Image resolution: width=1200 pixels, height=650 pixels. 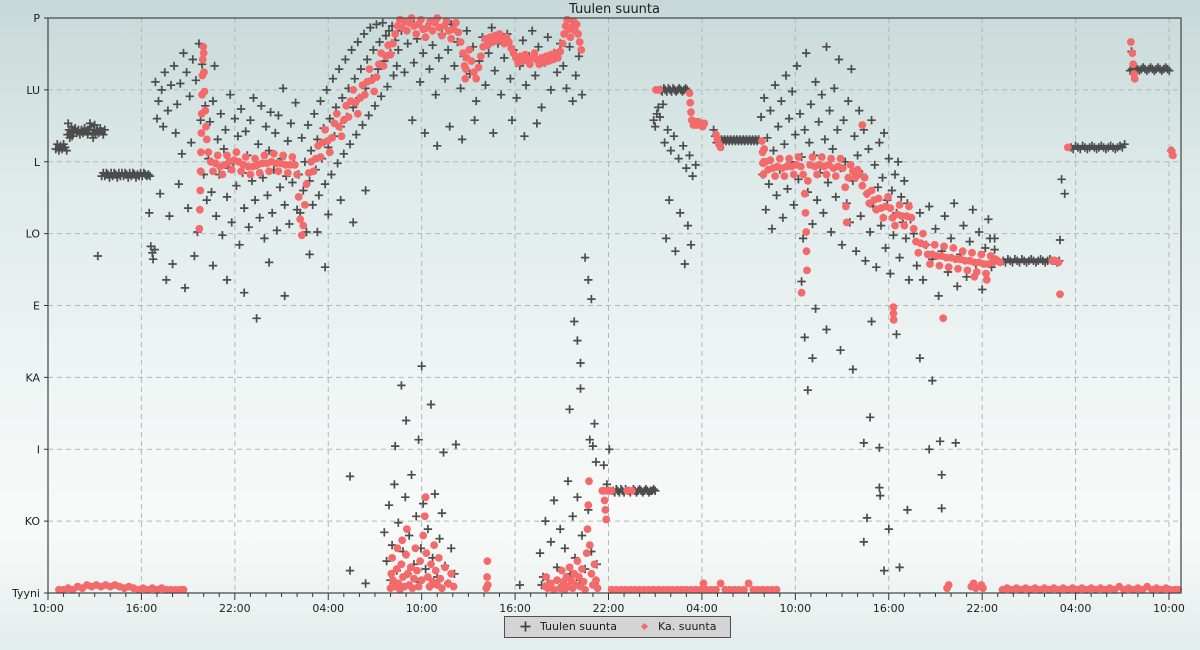 What do you see at coordinates (33, 90) in the screenshot?
I see `y-axis-label: LU` at bounding box center [33, 90].